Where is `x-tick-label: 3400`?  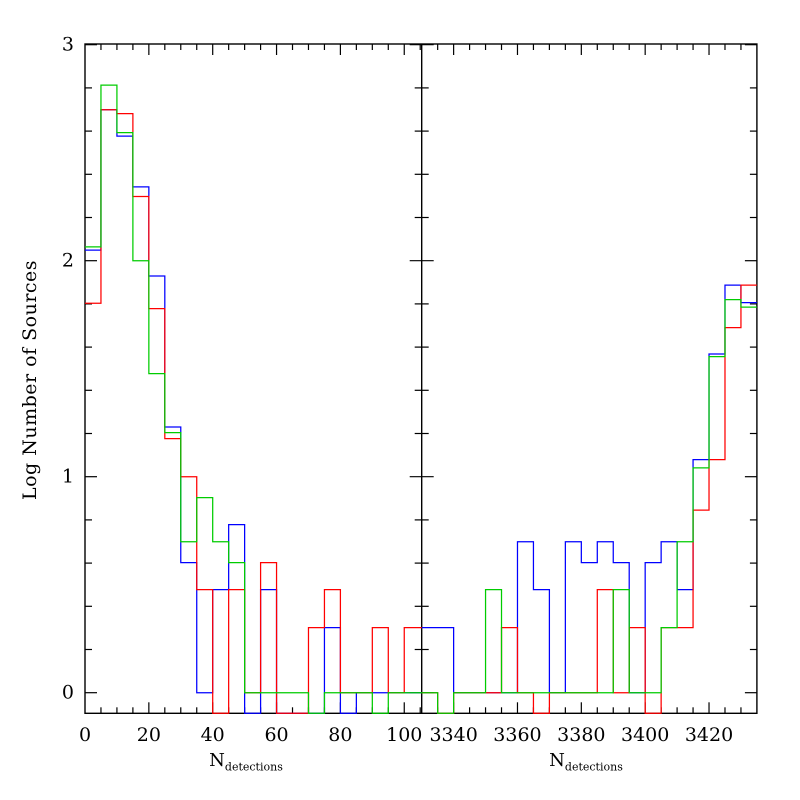
x-tick-label: 3400 is located at coordinates (645, 735).